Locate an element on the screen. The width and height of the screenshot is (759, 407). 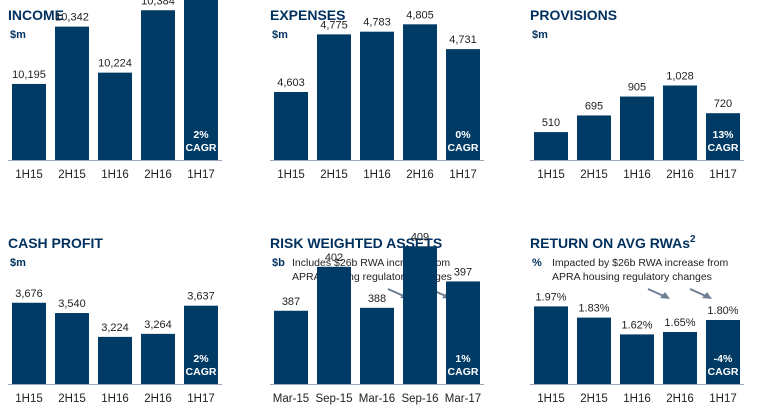
cagr-value: 0% is located at coordinates (463, 135).